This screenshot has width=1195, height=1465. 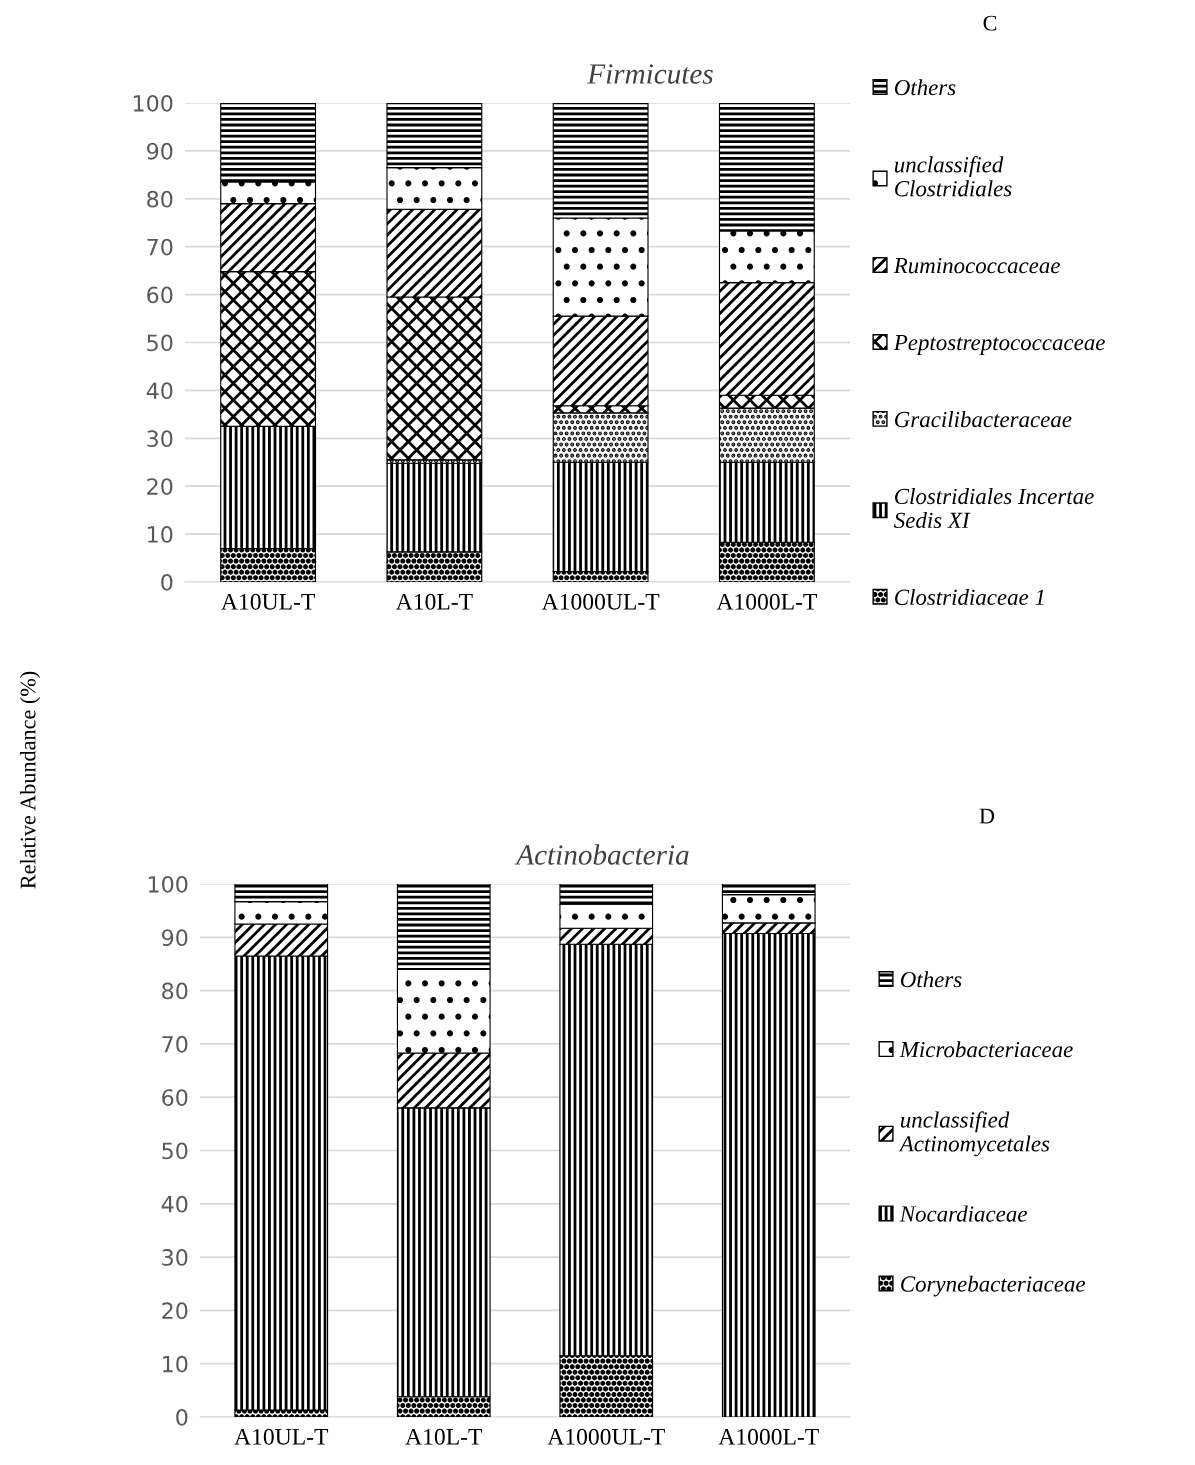 I want to click on legend-label: Ruminococcaceae, so click(x=976, y=265).